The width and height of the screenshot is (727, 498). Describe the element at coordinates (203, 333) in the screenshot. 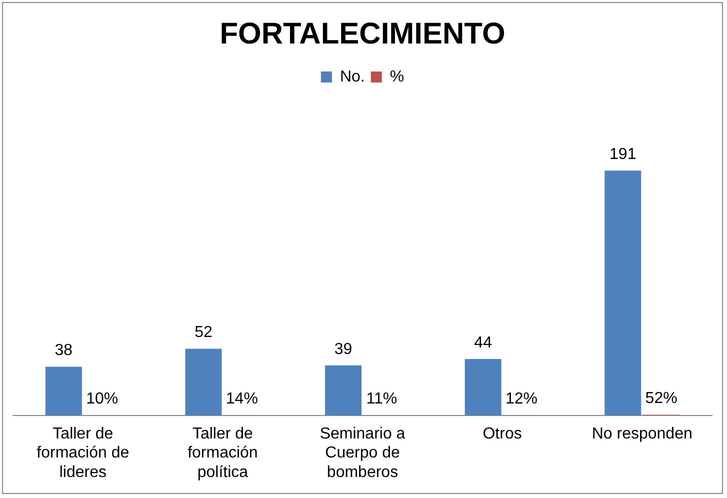

I see `data-label: 52` at that location.